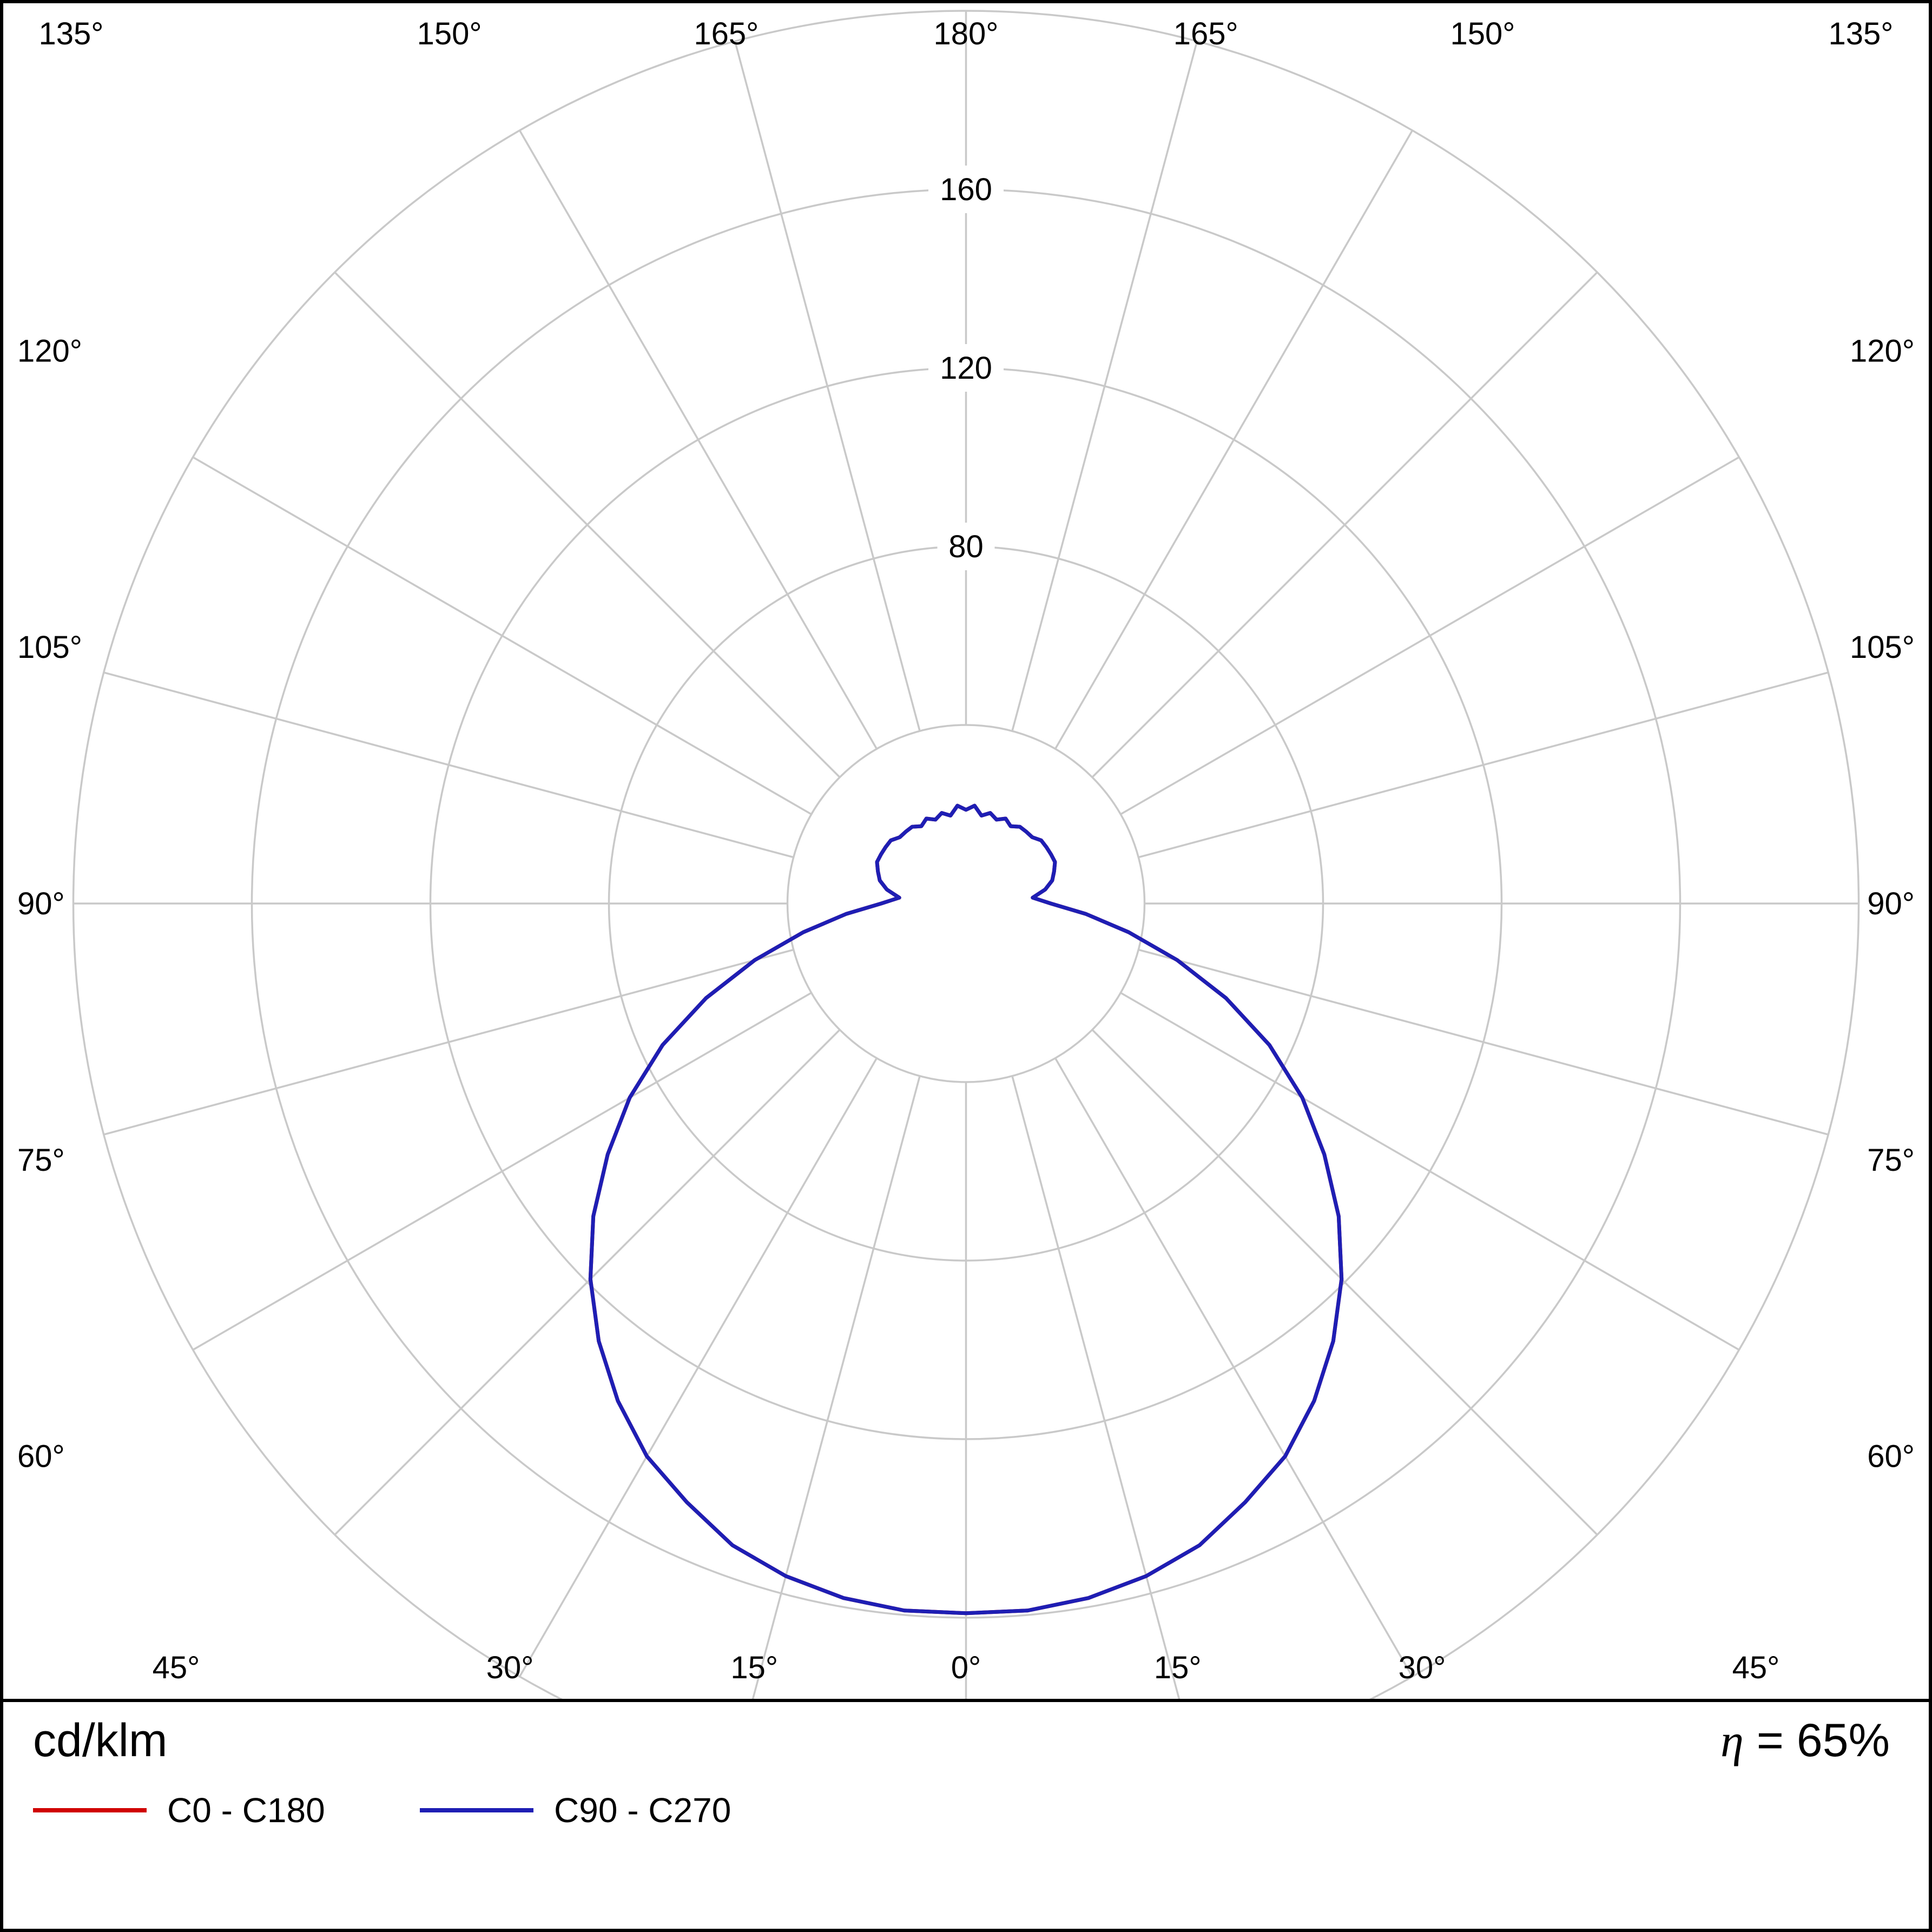 This screenshot has width=1932, height=1932. I want to click on grid-circle, so click(966, 903).